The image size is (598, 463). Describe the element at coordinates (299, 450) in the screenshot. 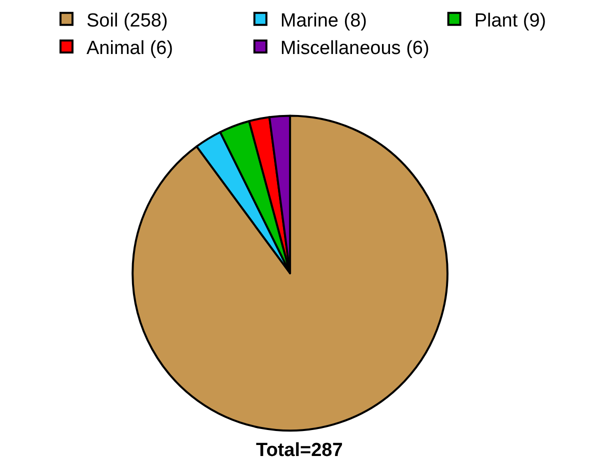

I see `text: Total=287` at that location.